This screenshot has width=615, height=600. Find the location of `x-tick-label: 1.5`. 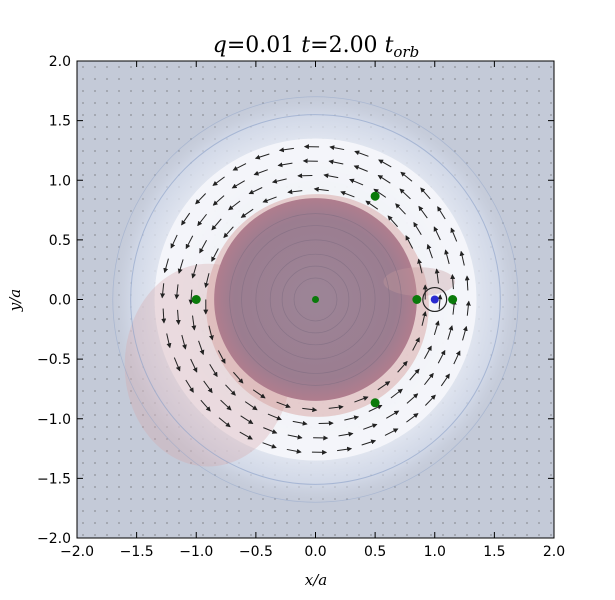

x-tick-label: 1.5 is located at coordinates (494, 552).